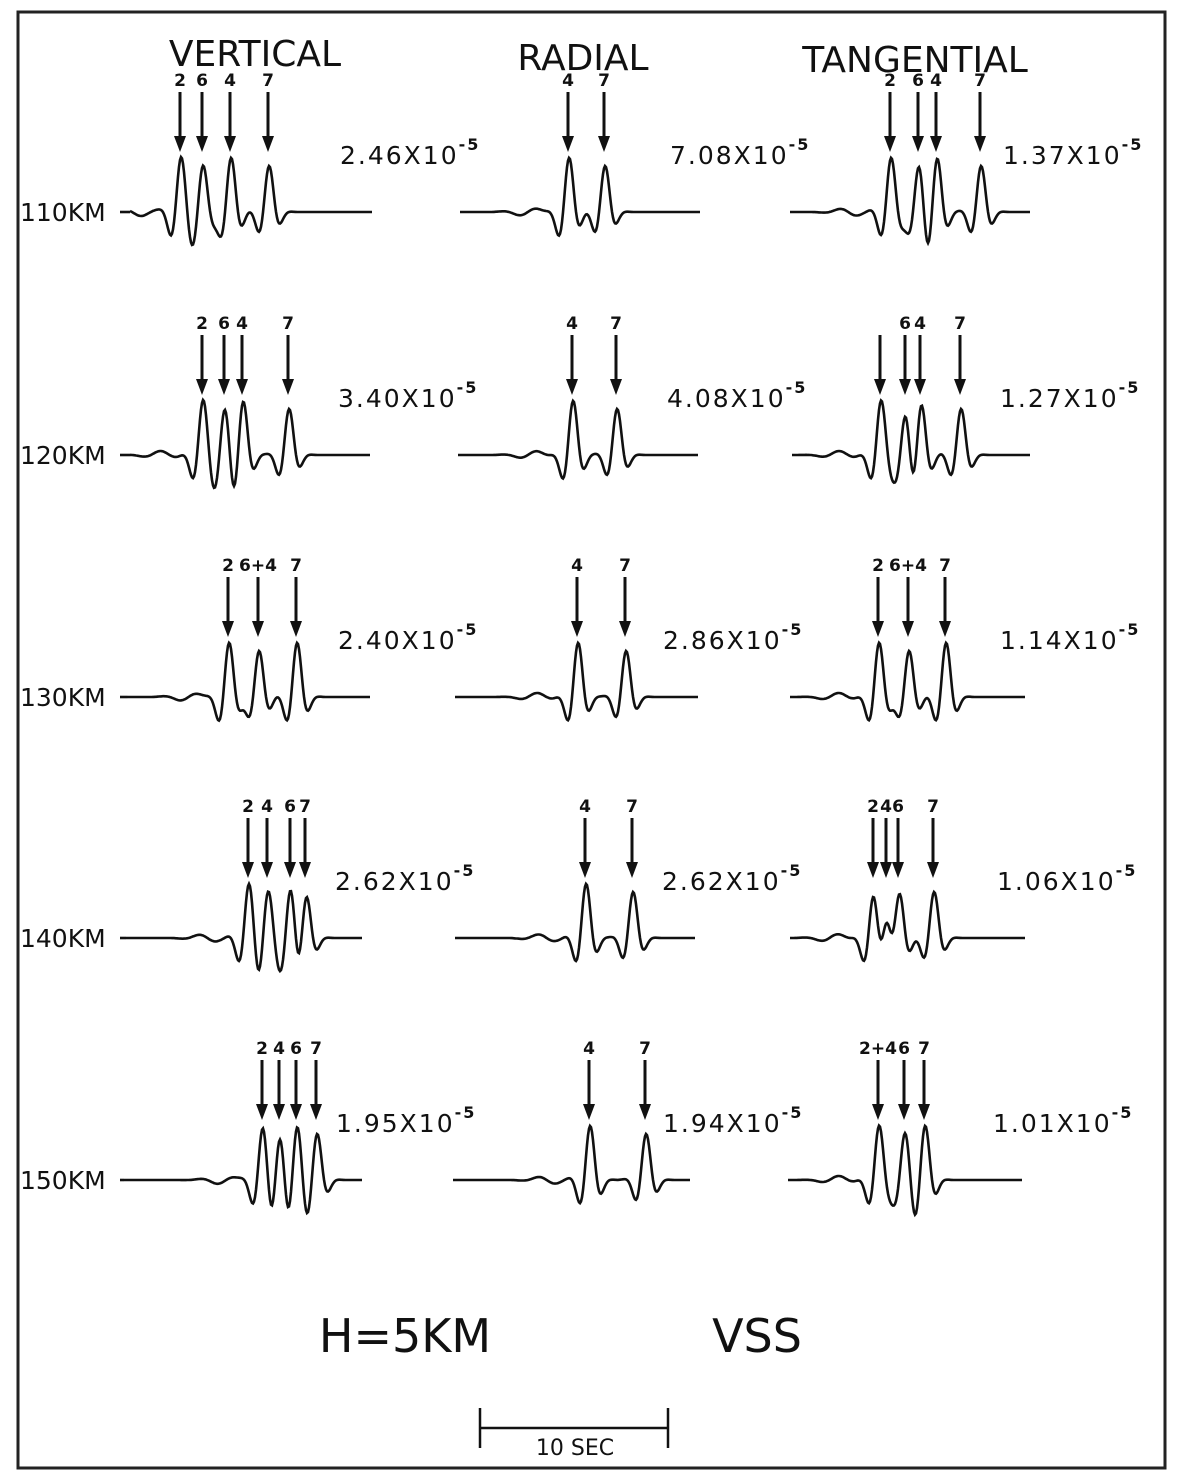  What do you see at coordinates (1070, 395) in the screenshot?
I see `amplitude: 1.27X10-5` at bounding box center [1070, 395].